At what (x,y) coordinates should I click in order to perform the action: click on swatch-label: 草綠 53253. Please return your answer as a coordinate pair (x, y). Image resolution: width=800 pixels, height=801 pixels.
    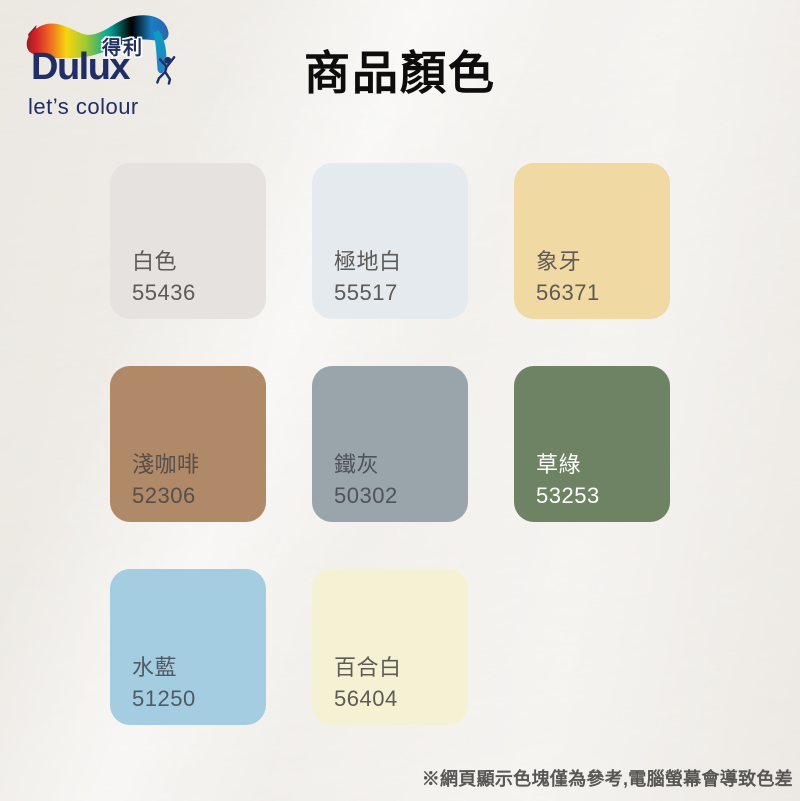
    Looking at the image, I should click on (568, 480).